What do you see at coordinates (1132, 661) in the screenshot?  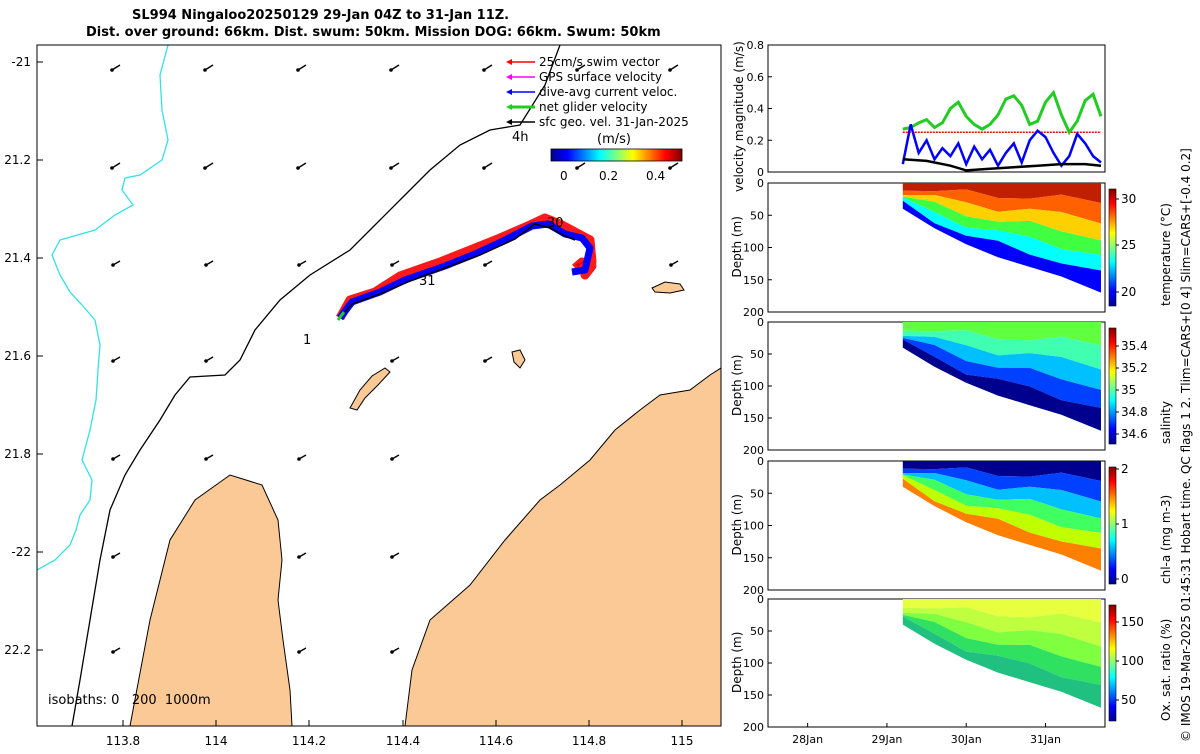 I see `cbar-tick-label: 100` at bounding box center [1132, 661].